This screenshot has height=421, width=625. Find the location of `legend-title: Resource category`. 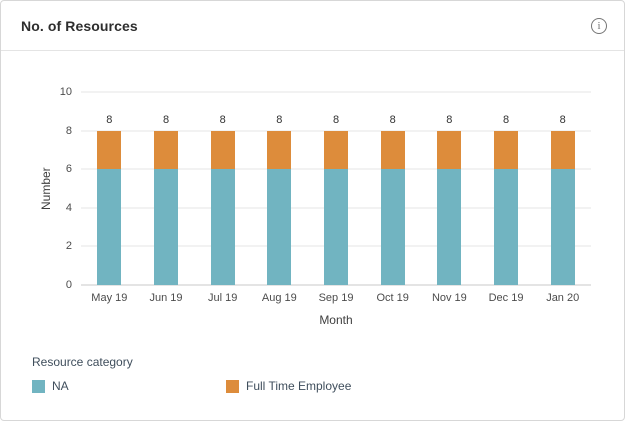

legend-title: Resource category is located at coordinates (82, 362).